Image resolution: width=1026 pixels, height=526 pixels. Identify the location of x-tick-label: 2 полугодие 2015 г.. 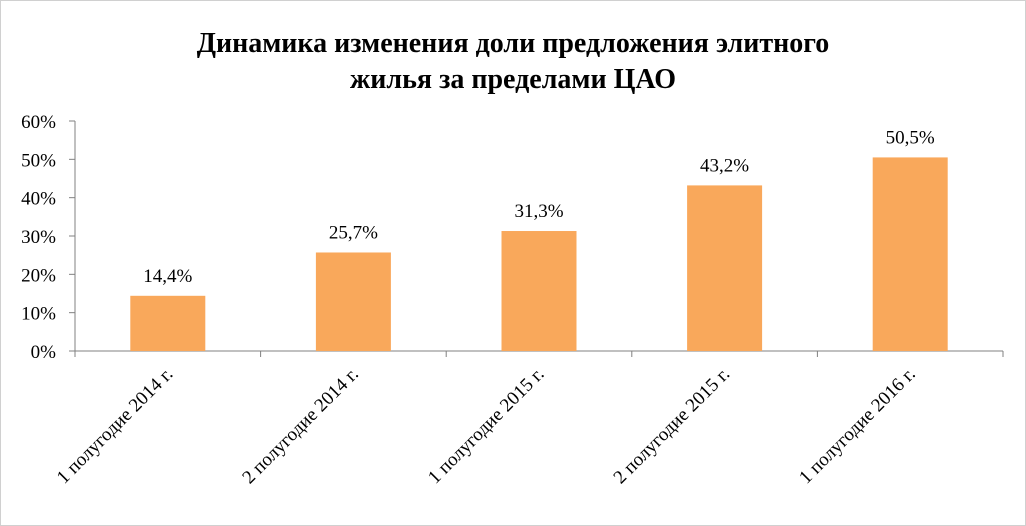
(672, 426).